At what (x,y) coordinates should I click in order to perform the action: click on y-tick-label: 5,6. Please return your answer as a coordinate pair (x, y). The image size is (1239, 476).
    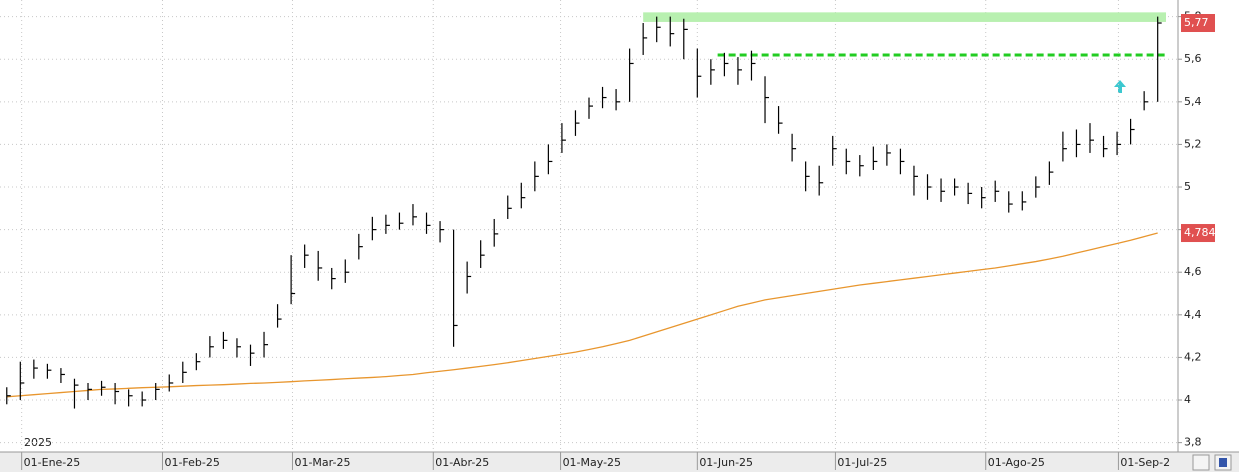
    Looking at the image, I should click on (1193, 58).